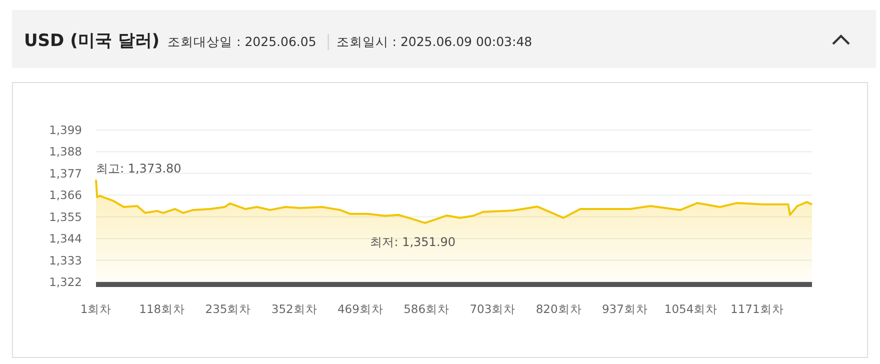 The image size is (880, 364). Describe the element at coordinates (427, 309) in the screenshot. I see `x-tick-label: 586회차` at that location.